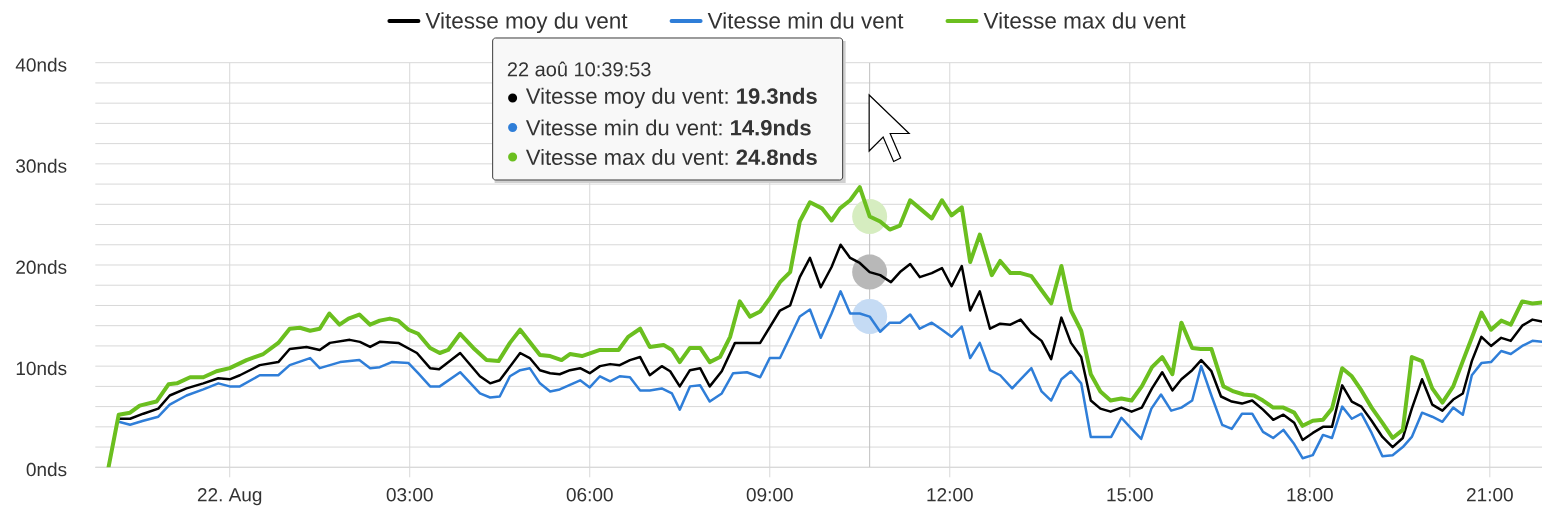  I want to click on y-tick-label: 30nds, so click(41, 165).